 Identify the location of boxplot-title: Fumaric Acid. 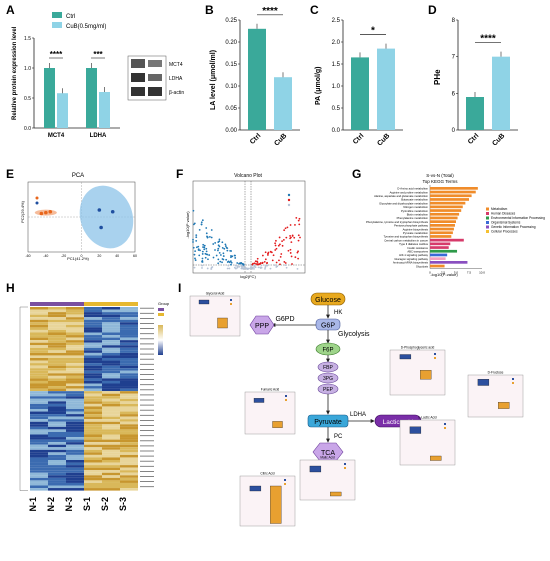
(270, 390).